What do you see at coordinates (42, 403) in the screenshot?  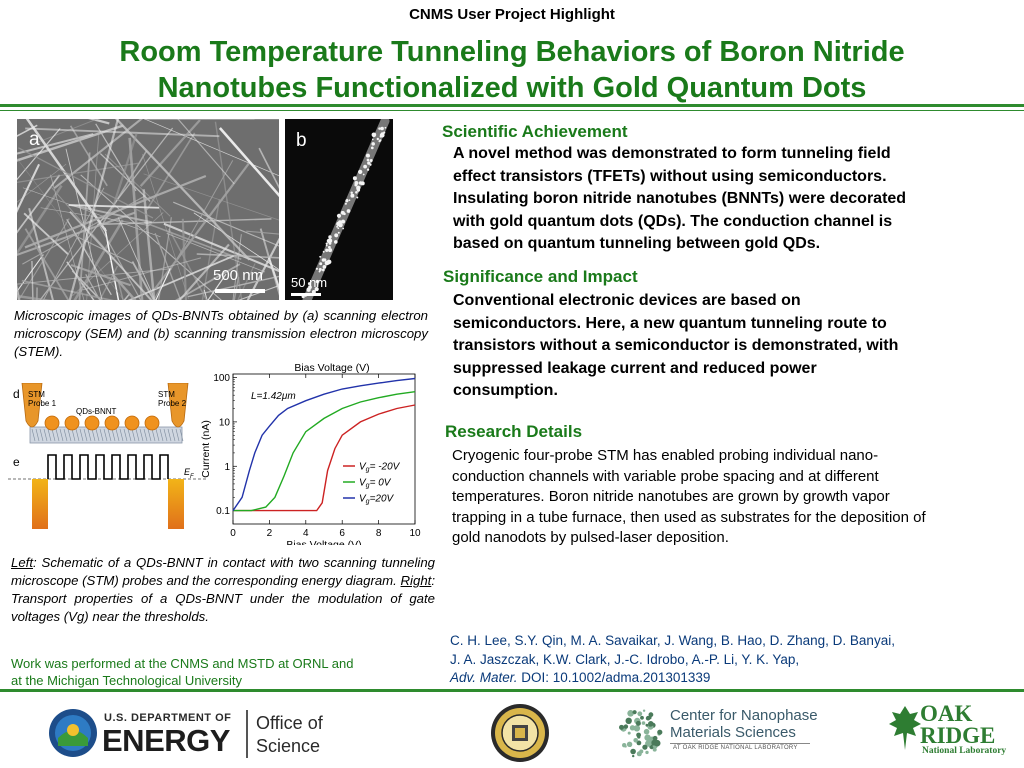 I see `probe-1-line-2: Probe 1` at bounding box center [42, 403].